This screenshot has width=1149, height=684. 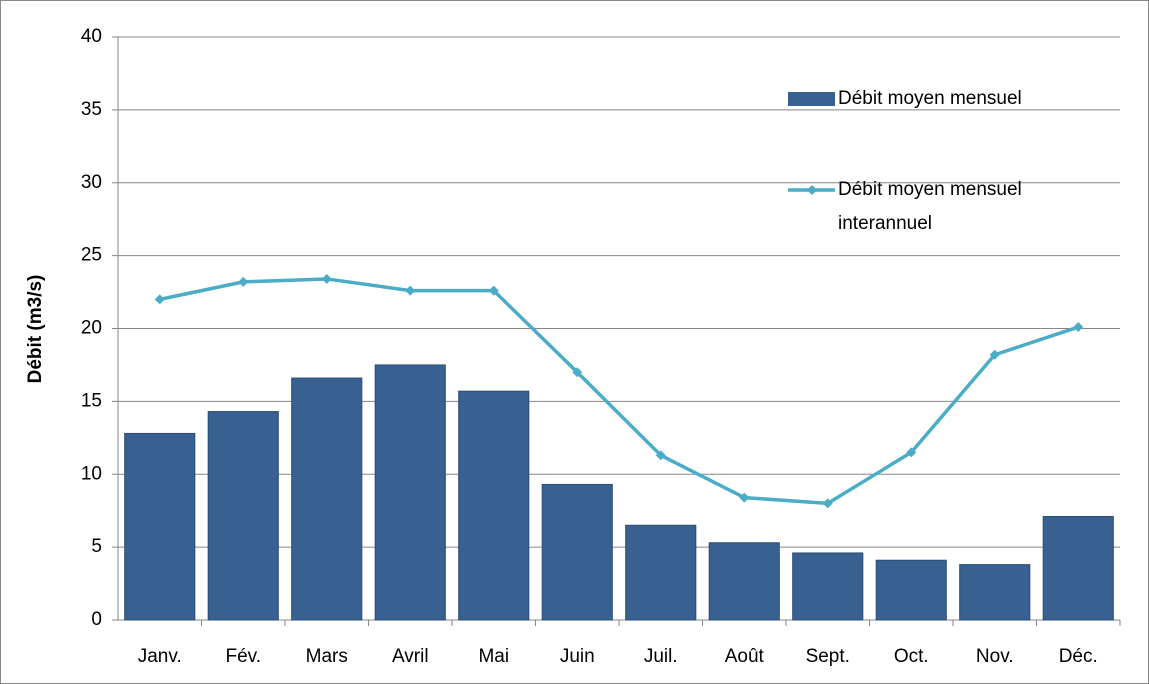 What do you see at coordinates (911, 656) in the screenshot?
I see `x-tick-label: Oct.` at bounding box center [911, 656].